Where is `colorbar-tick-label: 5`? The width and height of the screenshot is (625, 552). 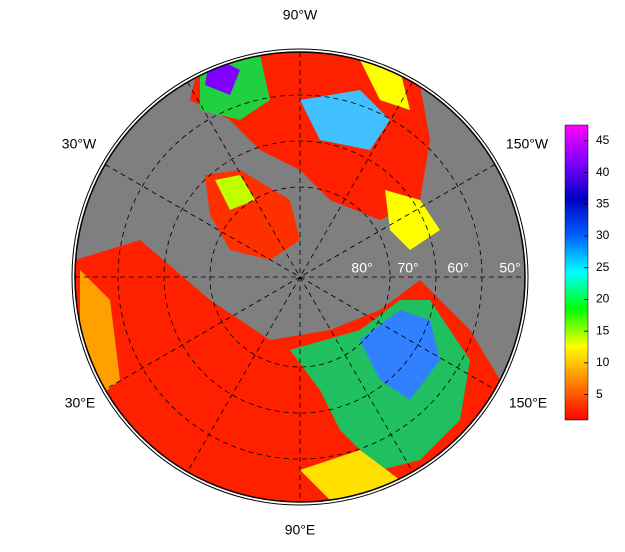
colorbar-tick-label: 5 is located at coordinates (599, 394).